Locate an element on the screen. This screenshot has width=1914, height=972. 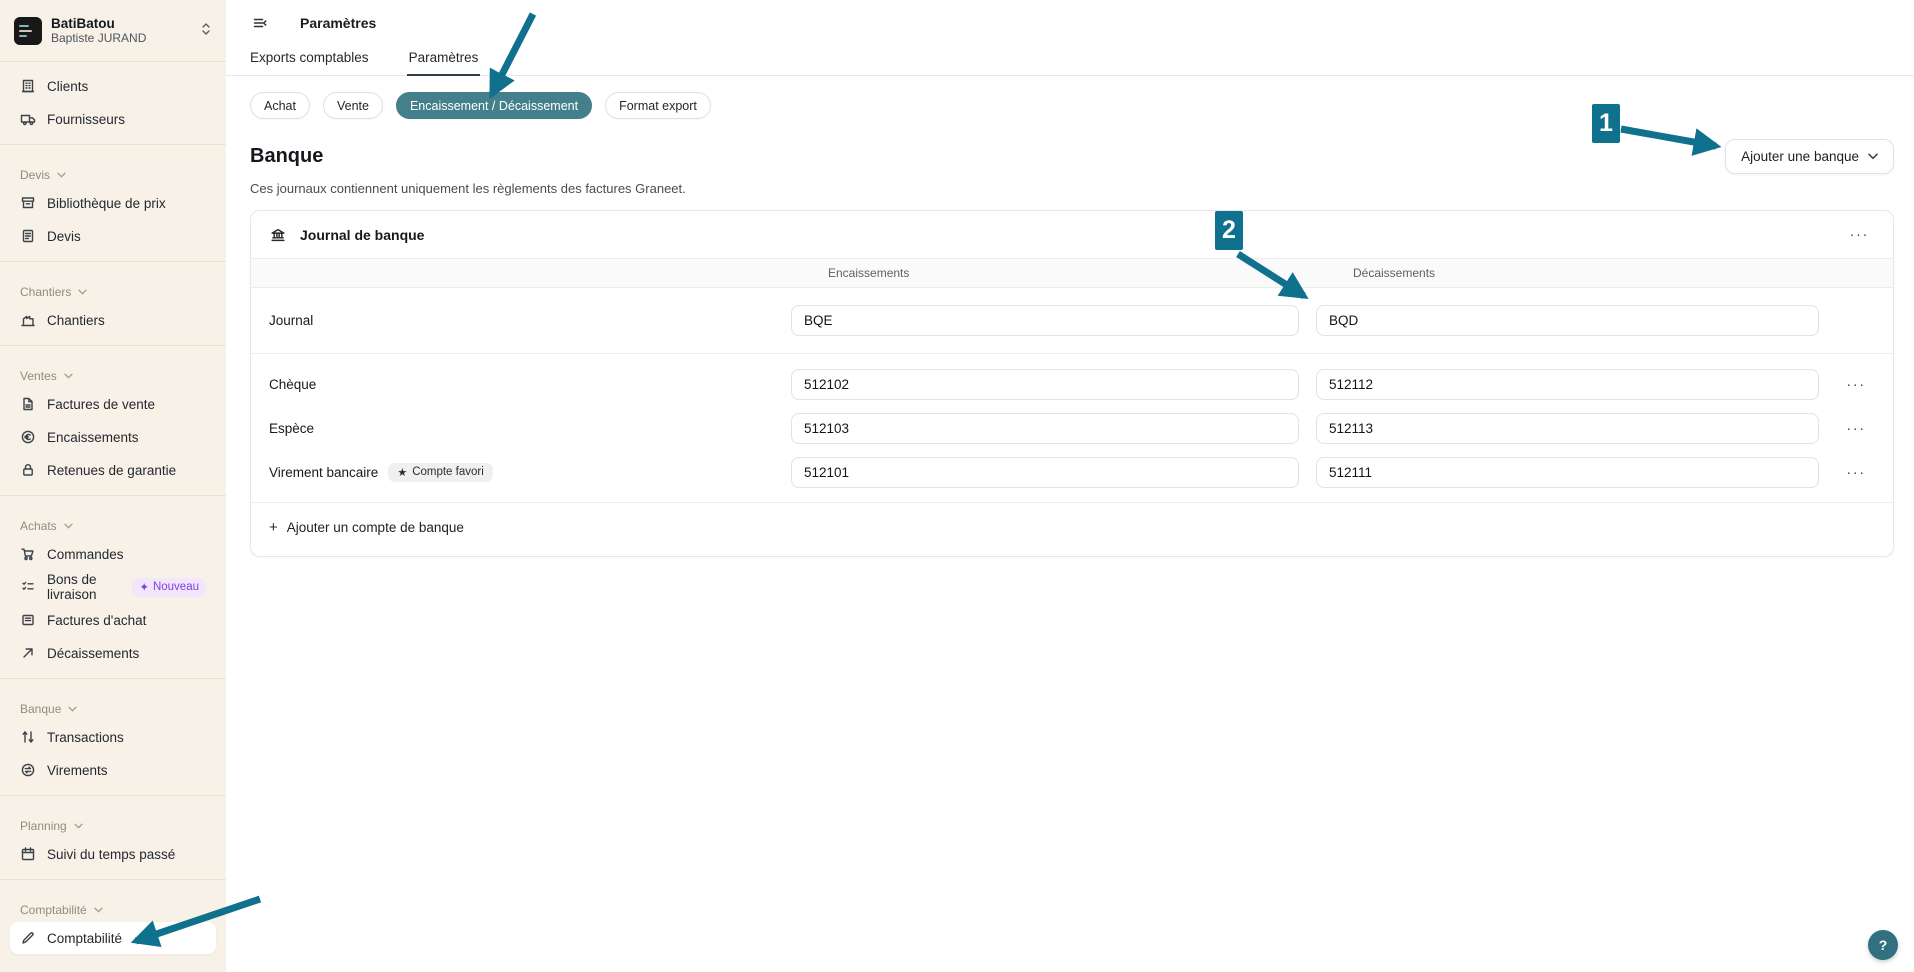
sidebar-item-retenues-de-garantie: Retenues de garantie is located at coordinates (113, 470).